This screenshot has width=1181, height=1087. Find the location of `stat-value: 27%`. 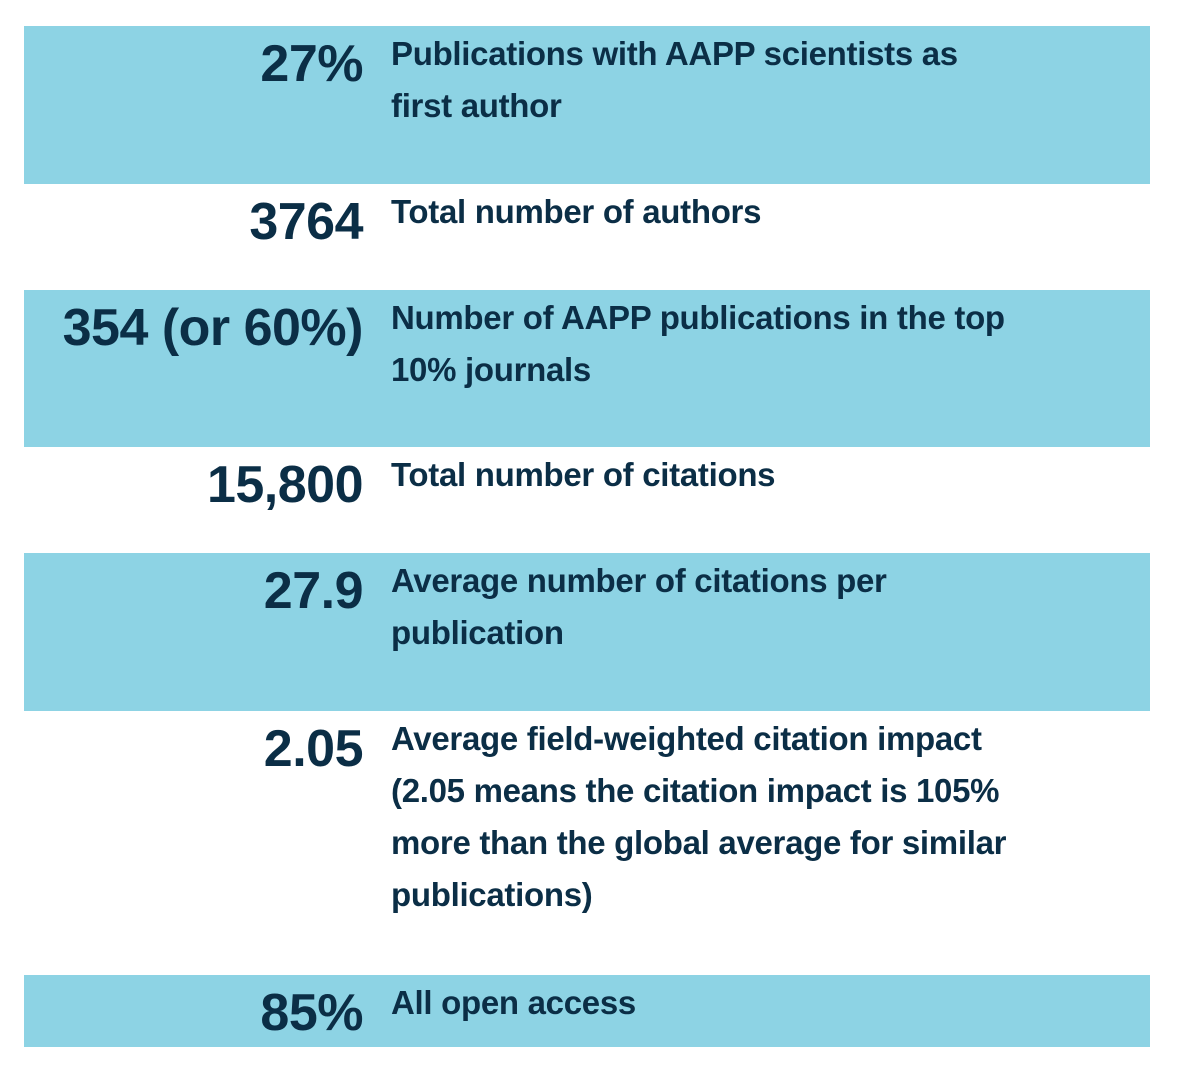

stat-value: 27% is located at coordinates (311, 64).